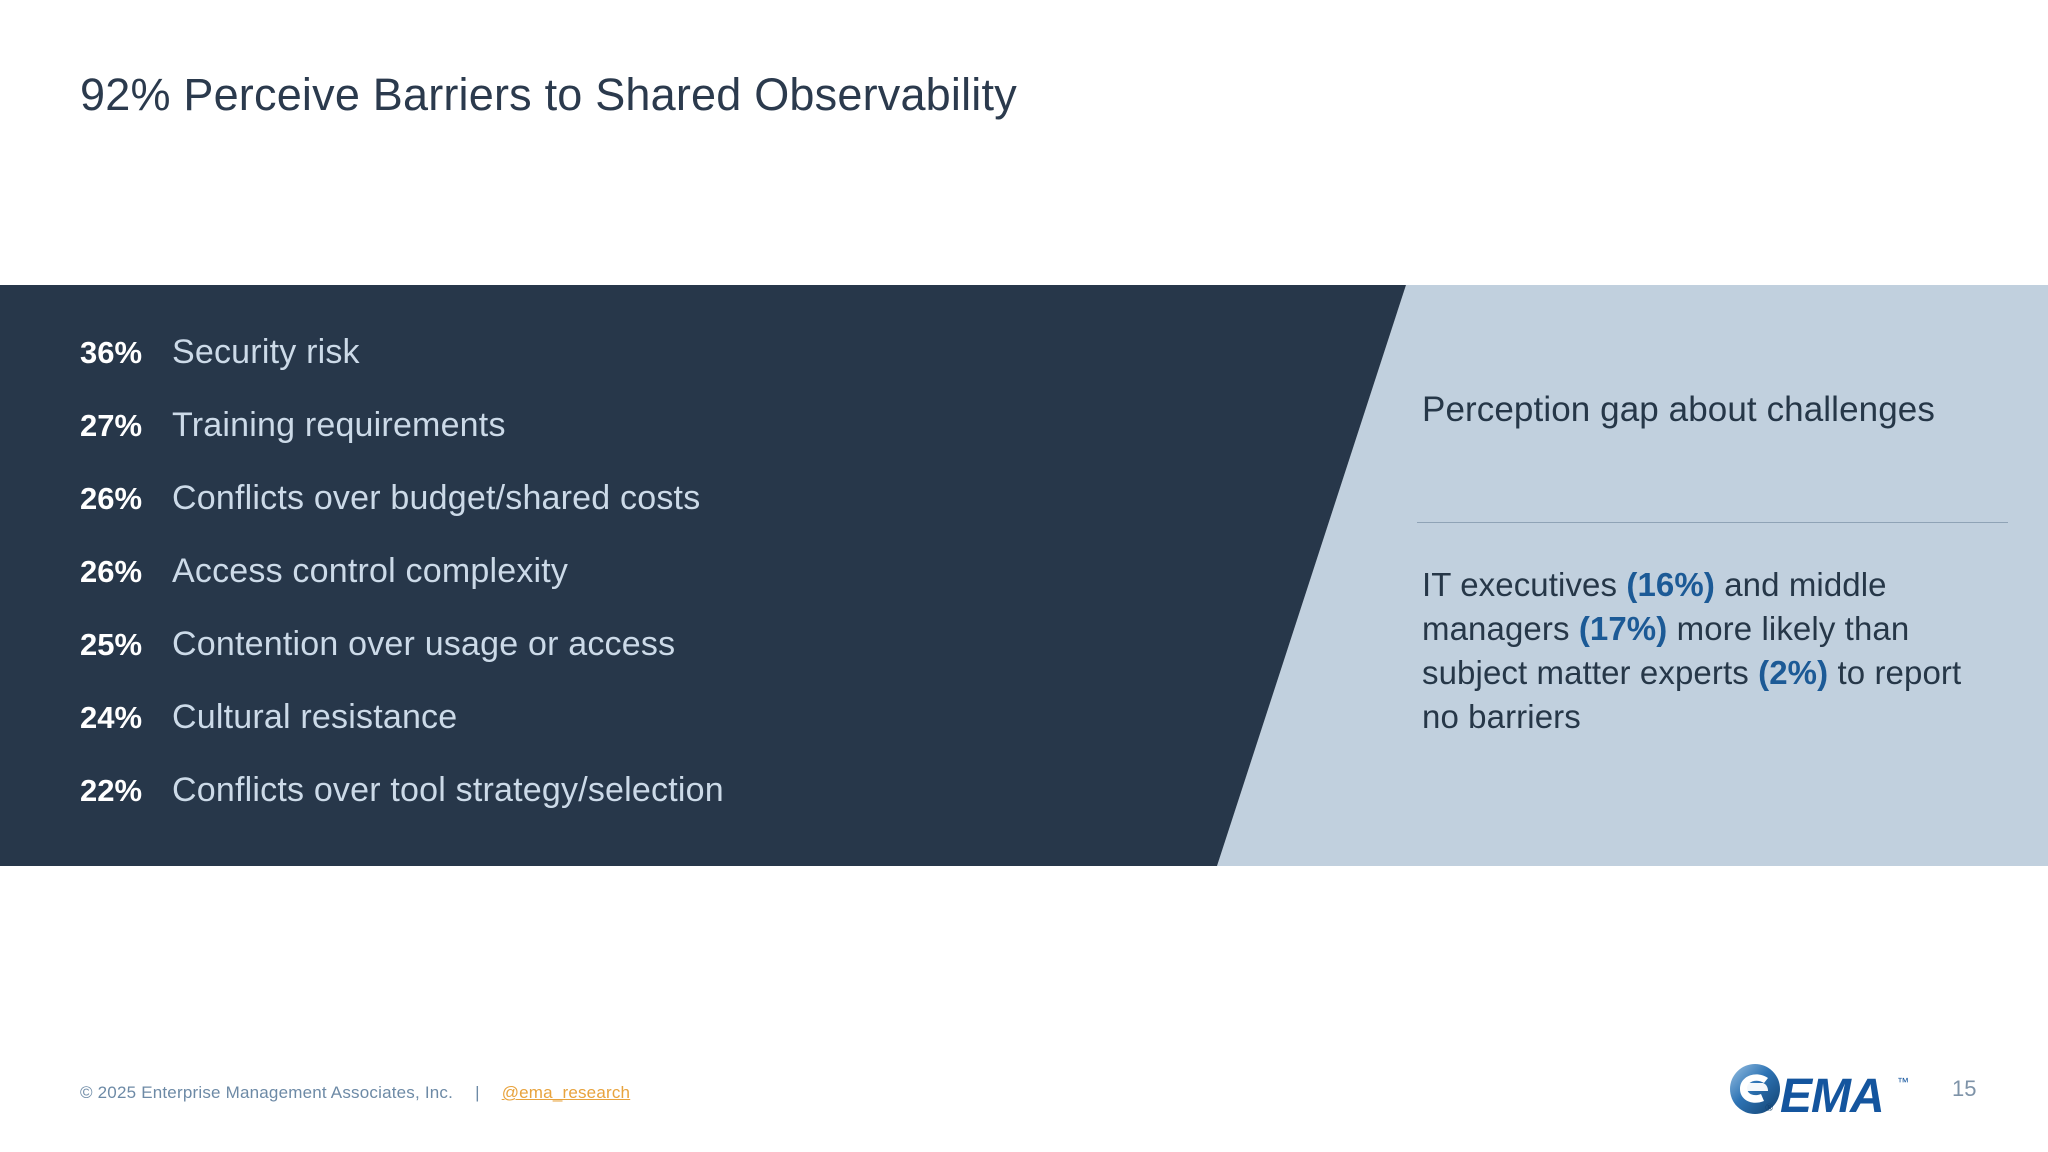 The height and width of the screenshot is (1152, 2048). I want to click on side-panel-text: more likely than subject matter experts, so click(1666, 650).